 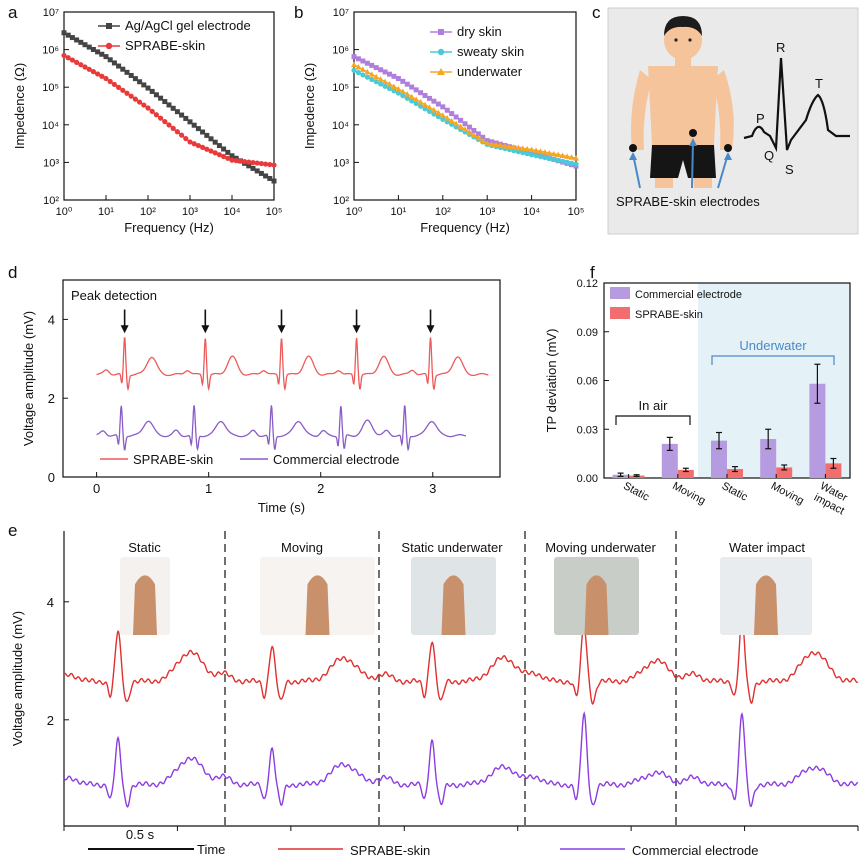 I want to click on ecg-waveform, so click(x=796, y=105).